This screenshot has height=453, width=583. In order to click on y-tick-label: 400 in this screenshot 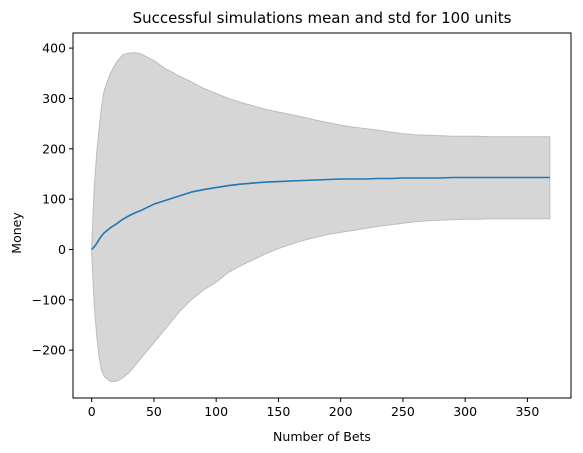, I will do `click(54, 48)`.